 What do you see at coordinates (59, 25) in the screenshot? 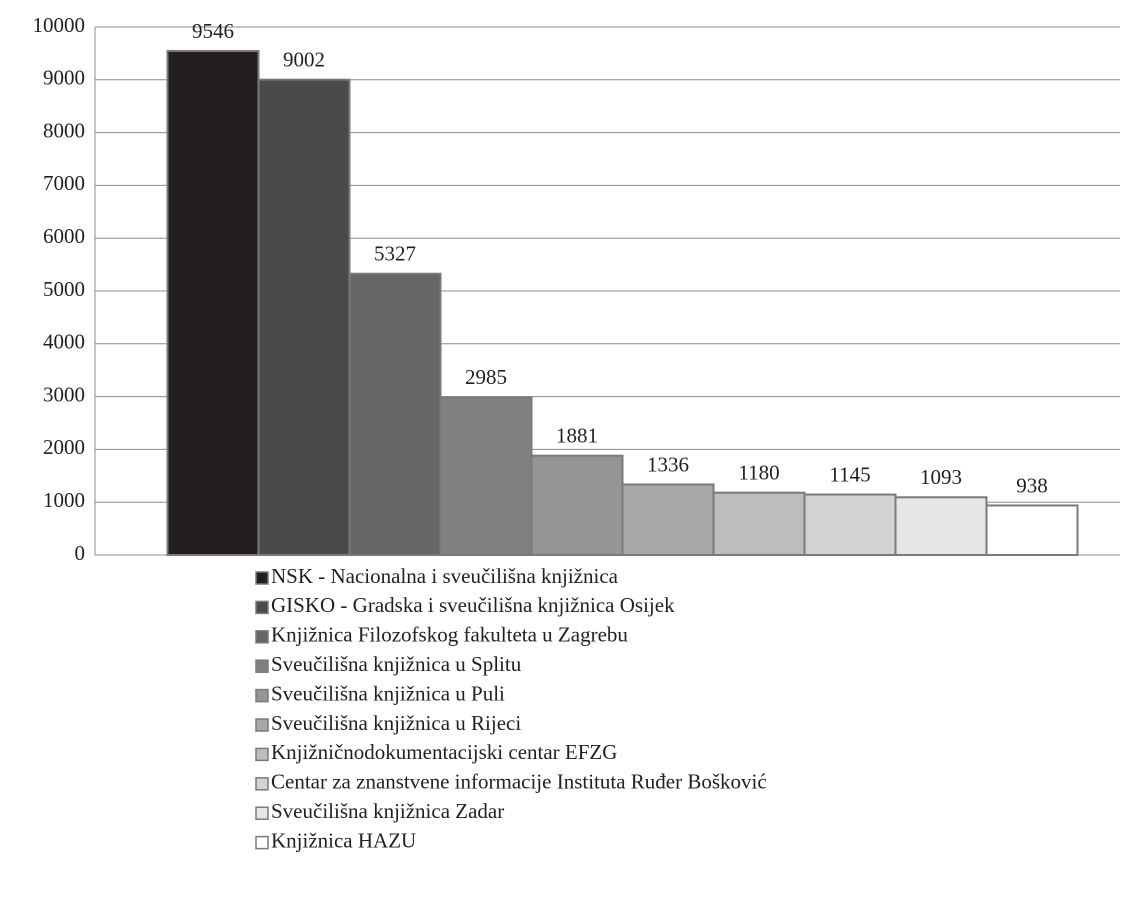
I see `y-tick-label: 10000` at bounding box center [59, 25].